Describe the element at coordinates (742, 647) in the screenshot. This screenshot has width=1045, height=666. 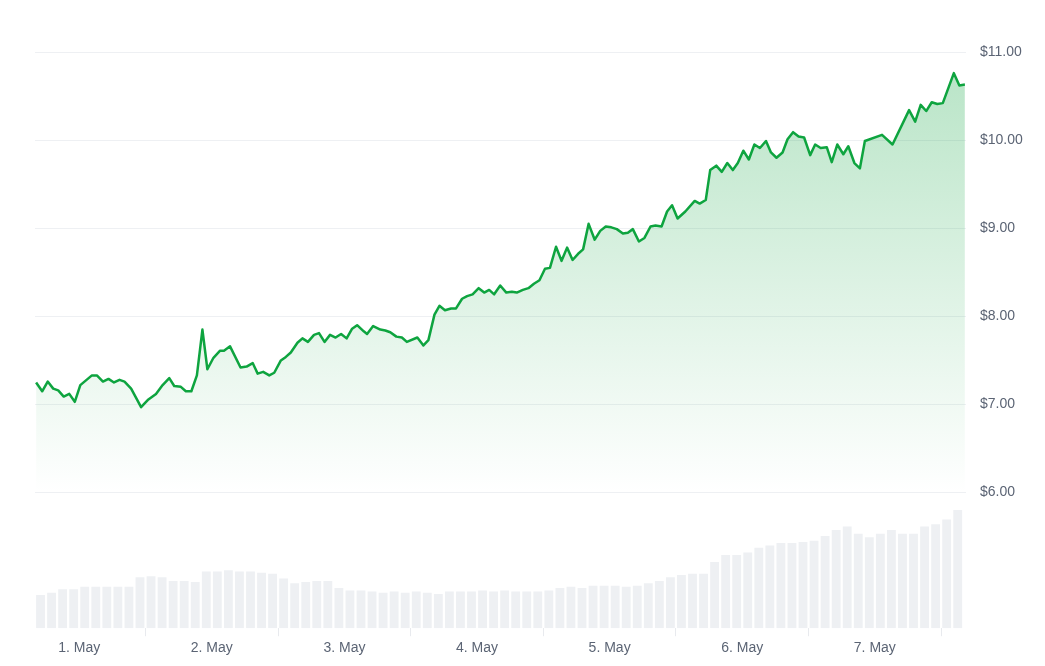
I see `x-tick-label: 6. May` at that location.